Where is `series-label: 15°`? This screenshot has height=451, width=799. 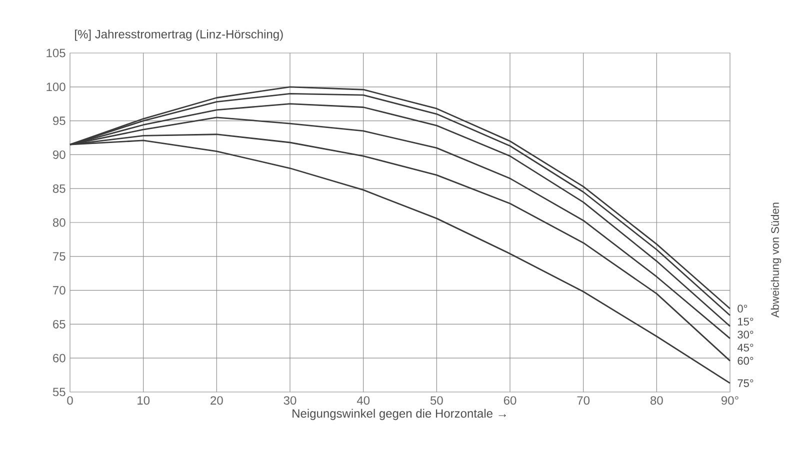 series-label: 15° is located at coordinates (746, 322).